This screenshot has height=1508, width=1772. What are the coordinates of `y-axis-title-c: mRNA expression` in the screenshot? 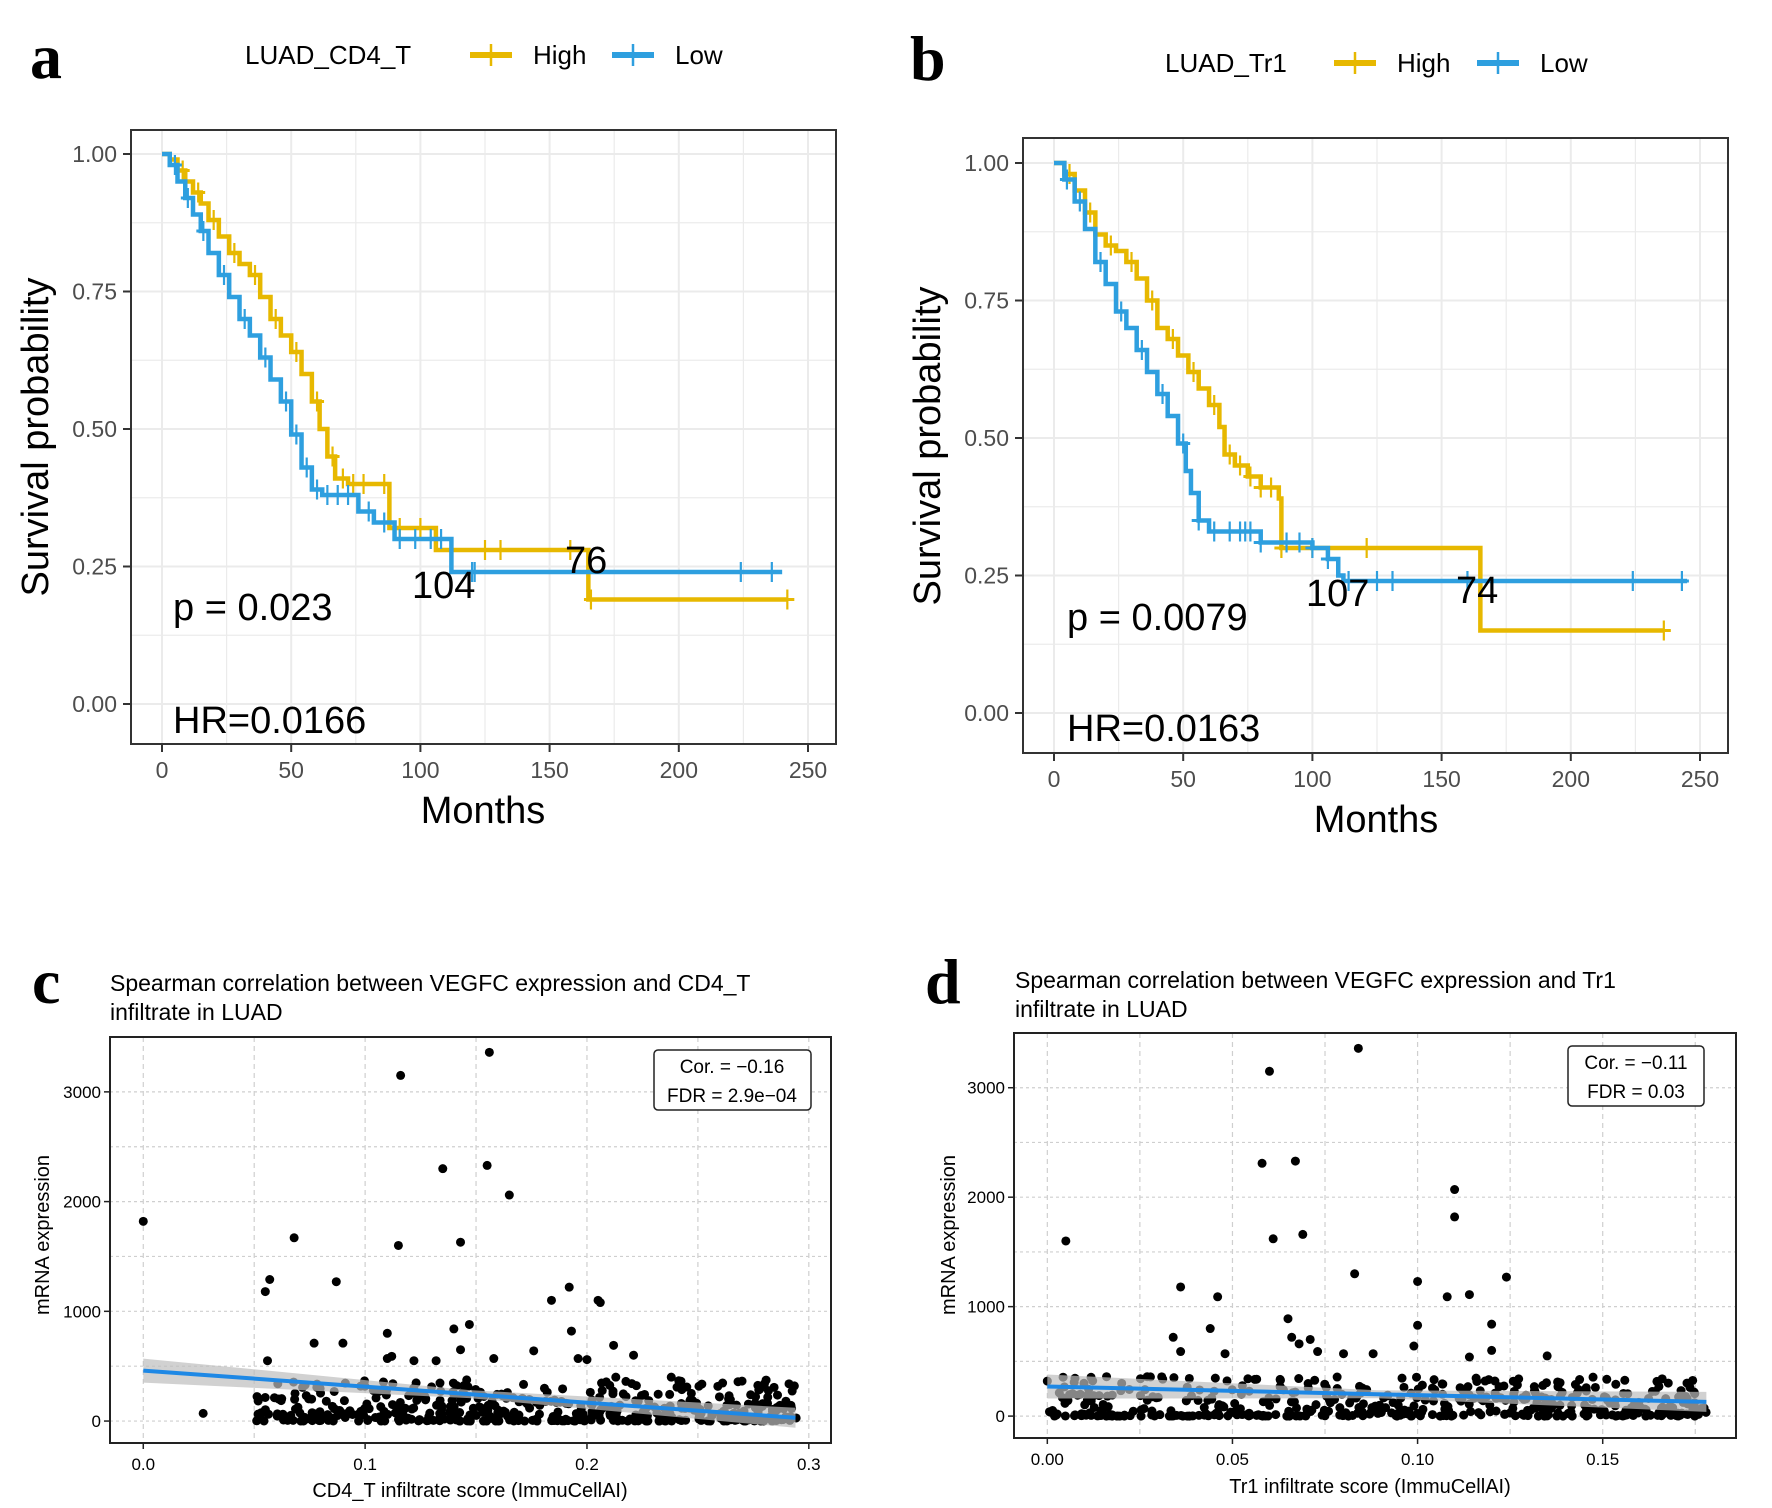 It's located at (43, 1235).